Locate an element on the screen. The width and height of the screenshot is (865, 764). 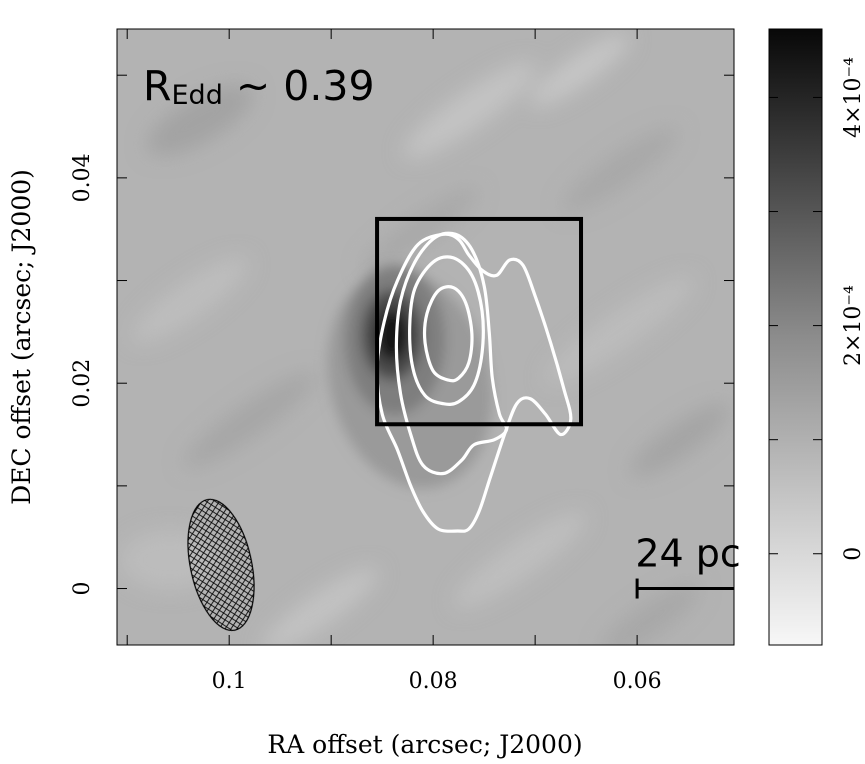
colorbar: 0 2×10⁻⁴ 4×10⁻⁴ is located at coordinates (816, 337).